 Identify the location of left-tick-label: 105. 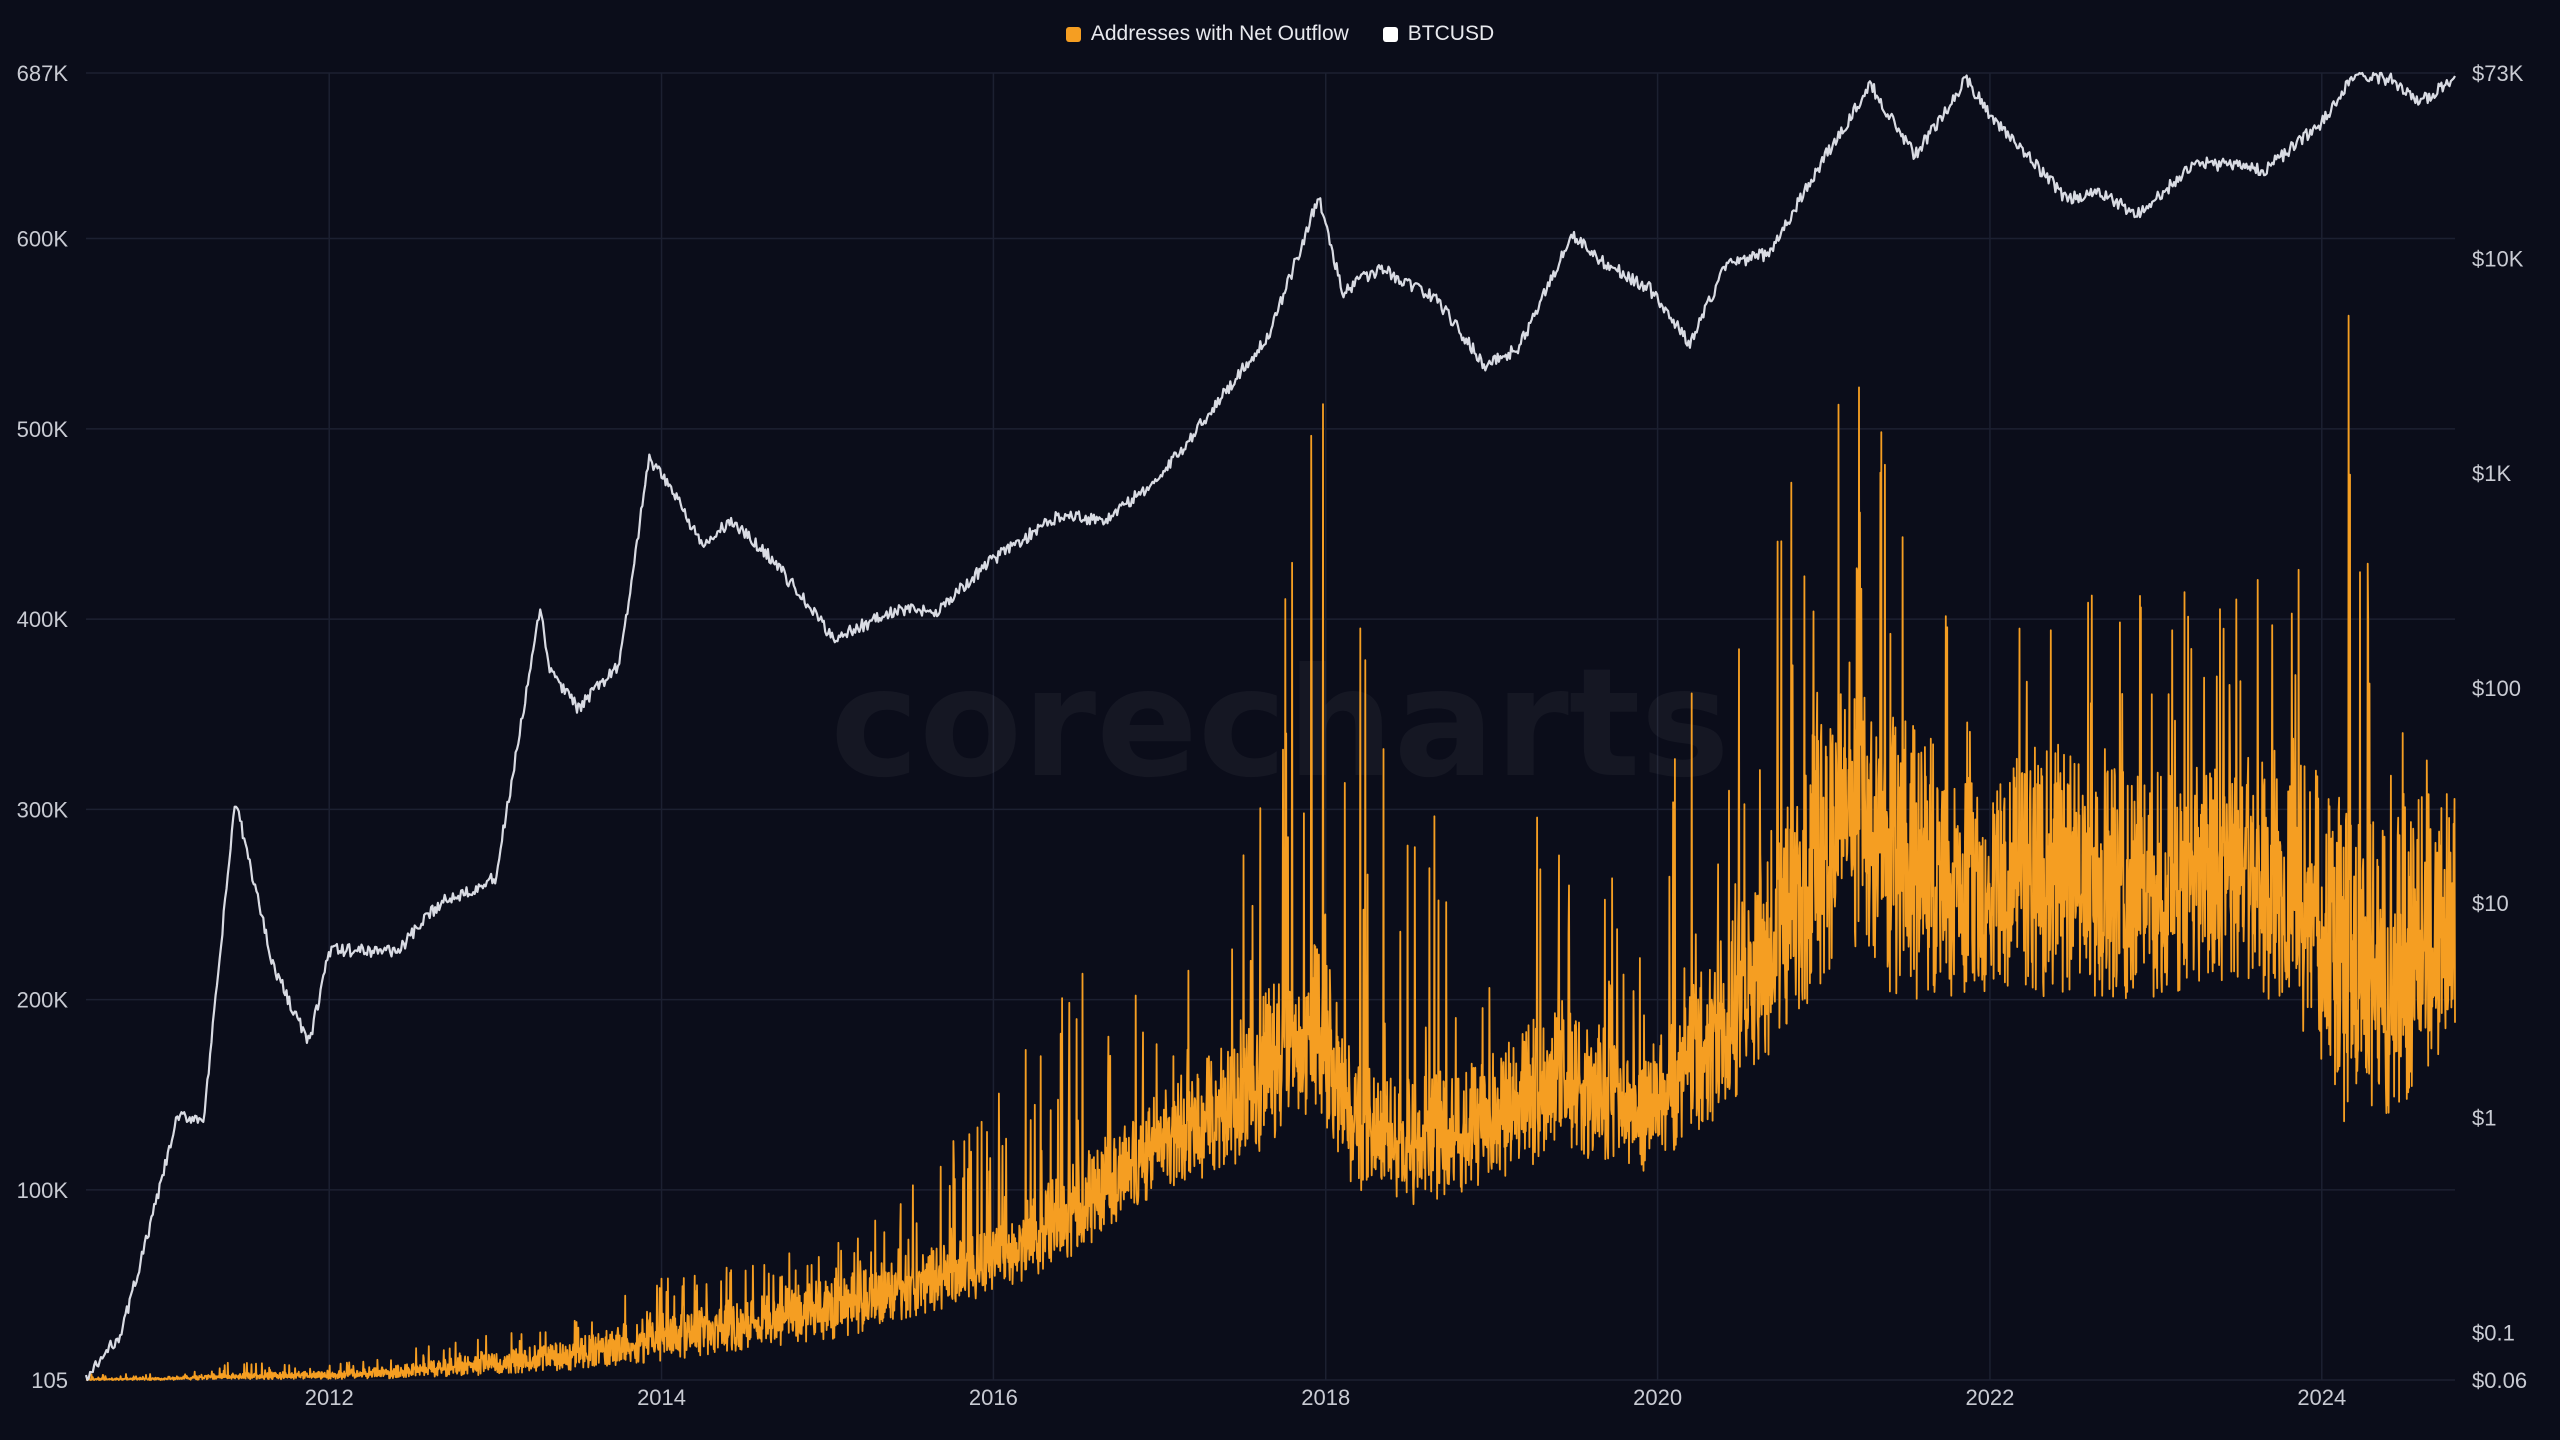
(49, 1380).